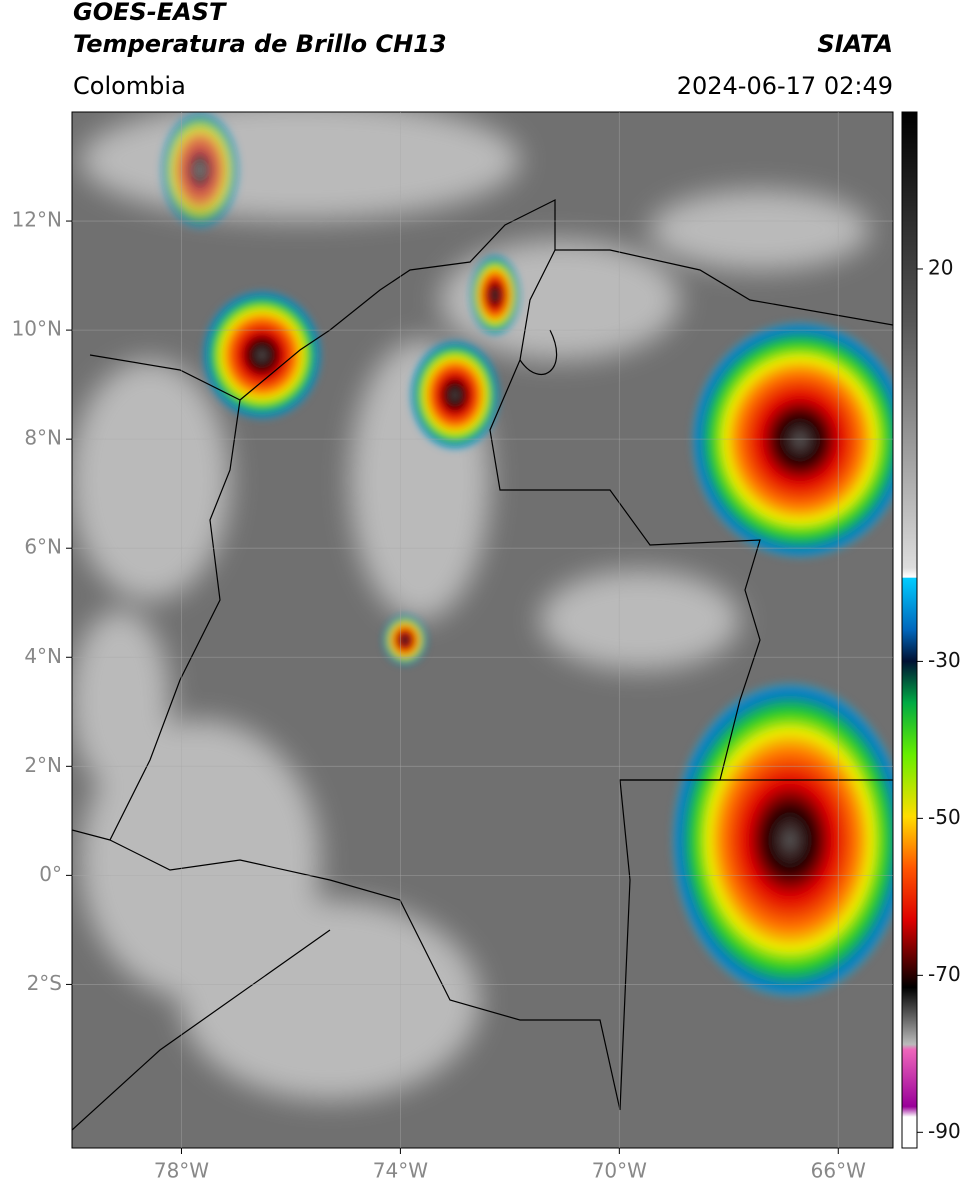  What do you see at coordinates (855, 44) in the screenshot?
I see `source: SIATA` at bounding box center [855, 44].